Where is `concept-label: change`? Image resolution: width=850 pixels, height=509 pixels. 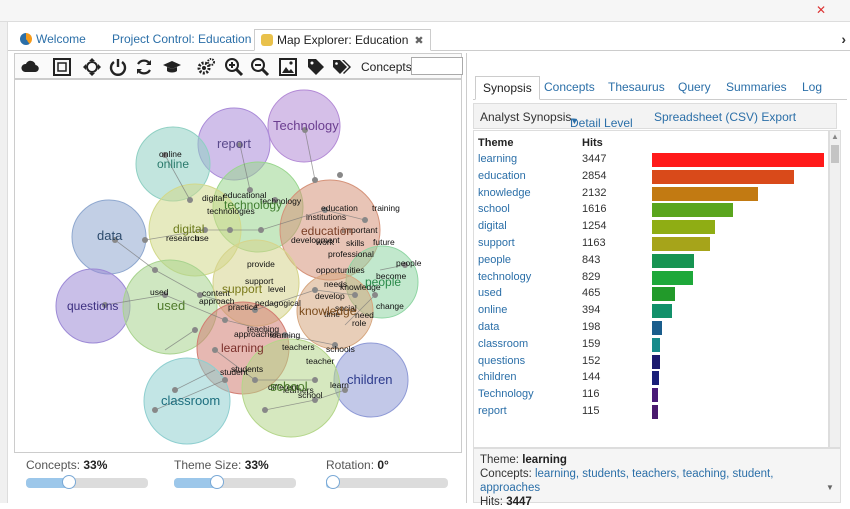 concept-label: change is located at coordinates (390, 306).